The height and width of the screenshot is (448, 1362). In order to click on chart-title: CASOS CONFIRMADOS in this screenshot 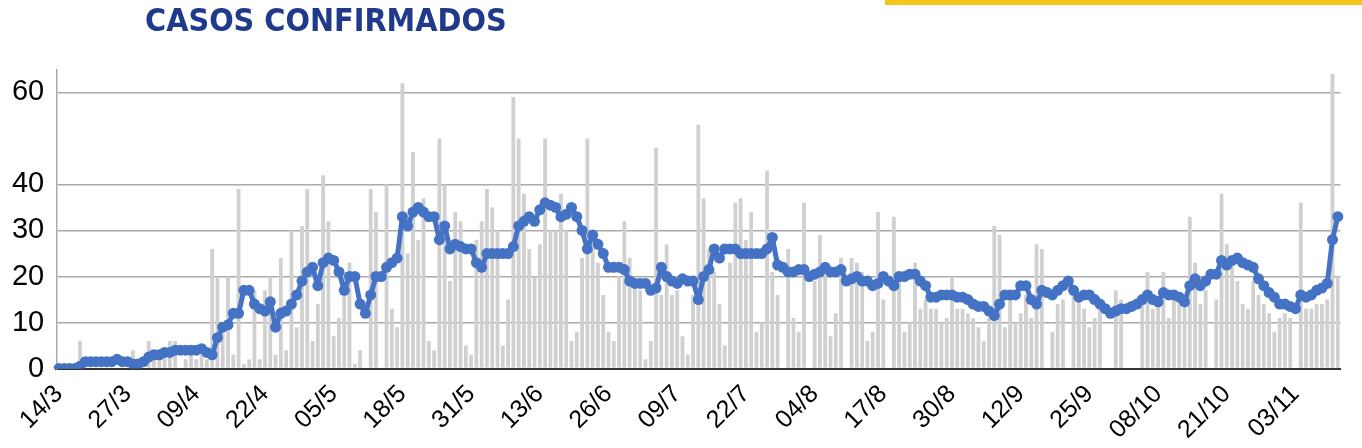, I will do `click(326, 20)`.